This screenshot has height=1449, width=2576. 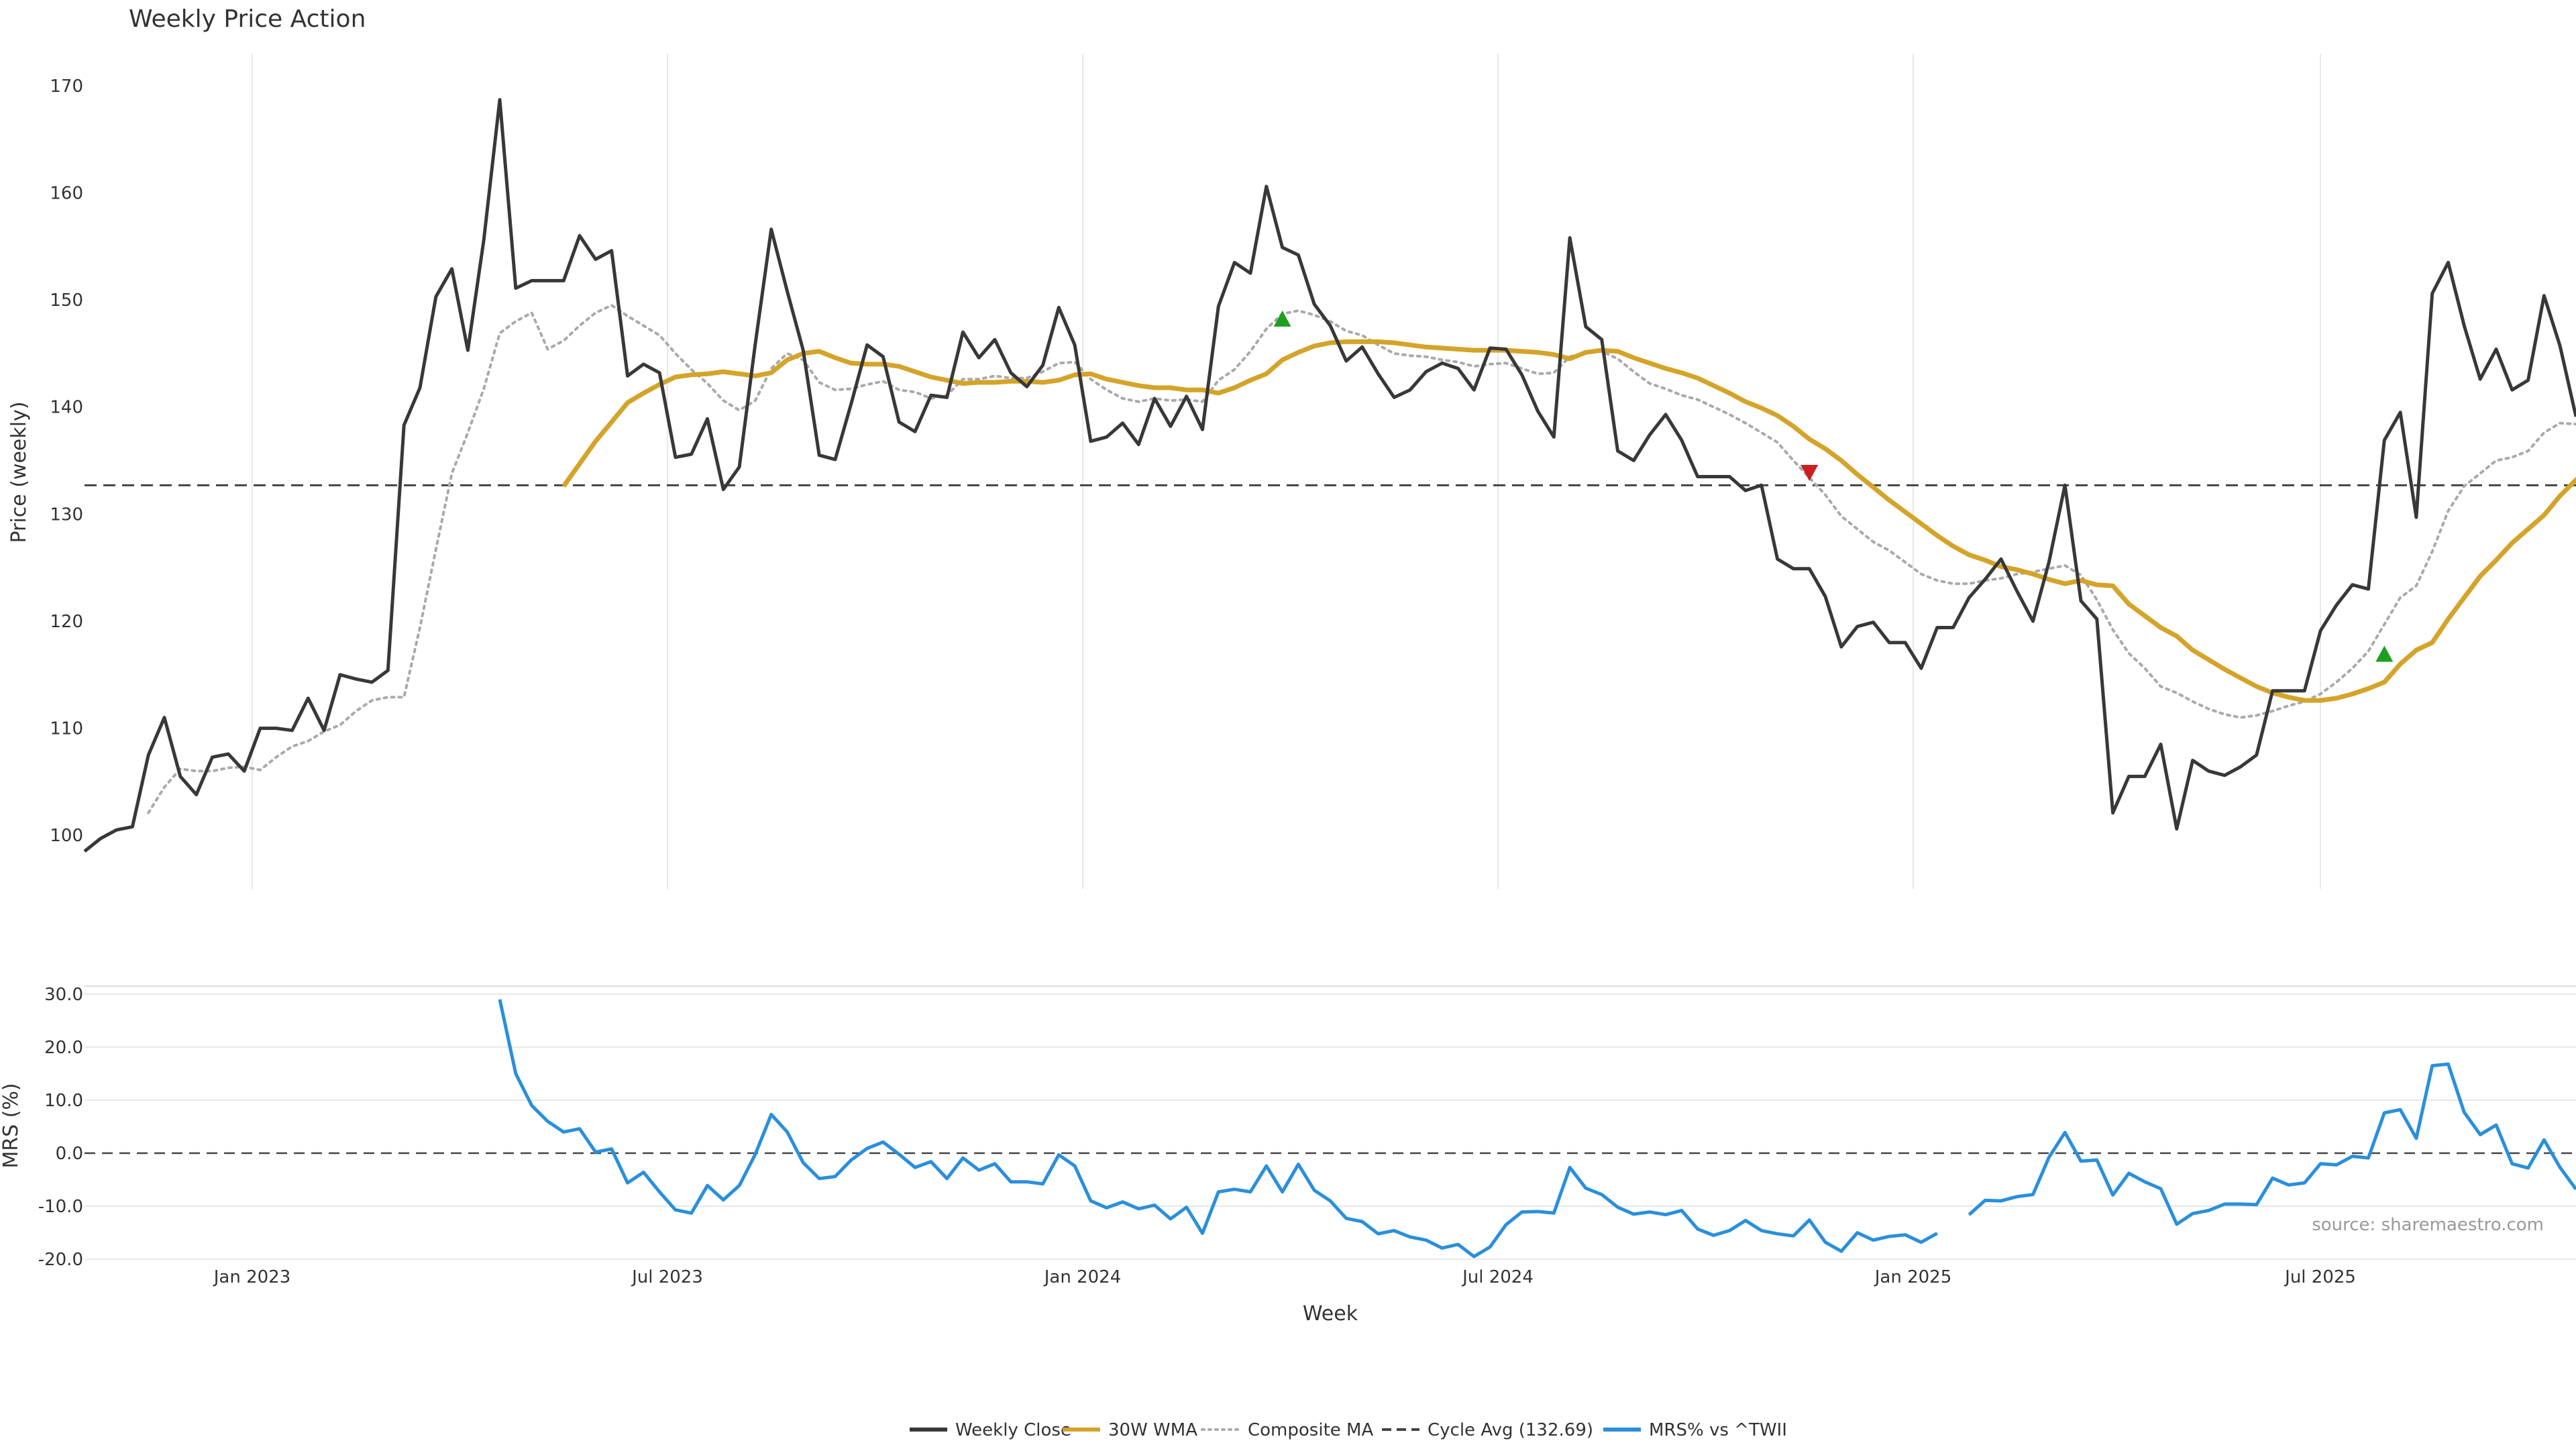 What do you see at coordinates (252, 1277) in the screenshot?
I see `x-tick-label: Jan 2023` at bounding box center [252, 1277].